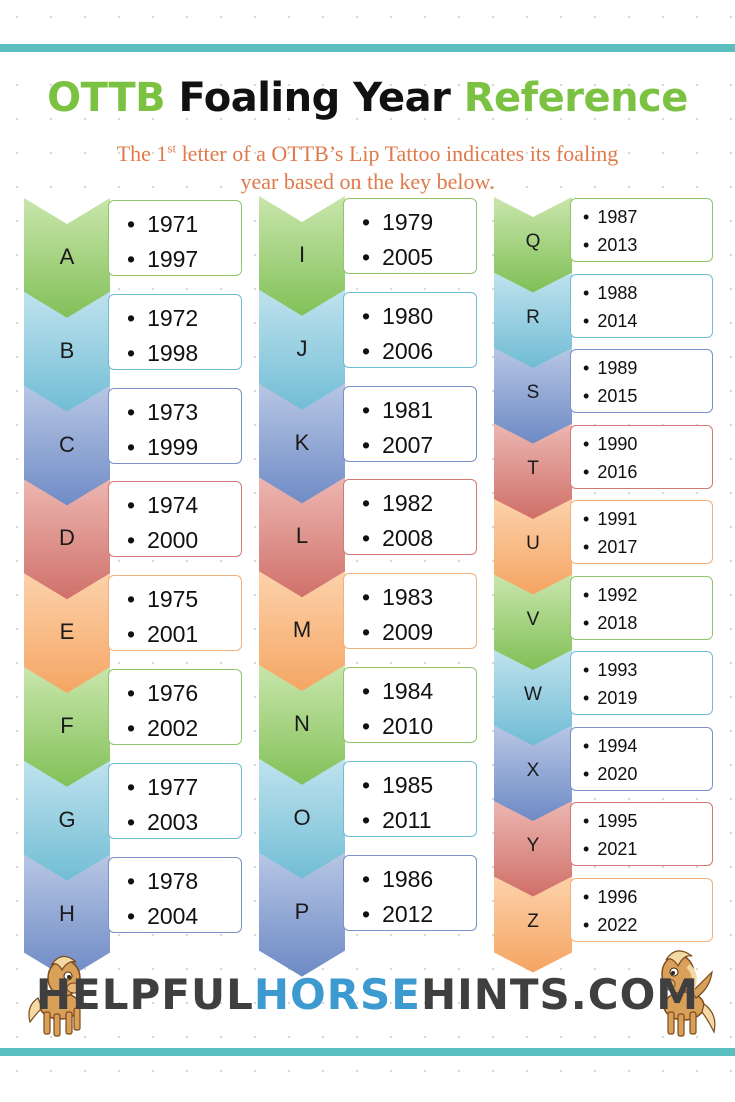 Image resolution: width=735 pixels, height=1102 pixels. Describe the element at coordinates (142, 153) in the screenshot. I see `subtitle-line1-pre: The 1` at that location.